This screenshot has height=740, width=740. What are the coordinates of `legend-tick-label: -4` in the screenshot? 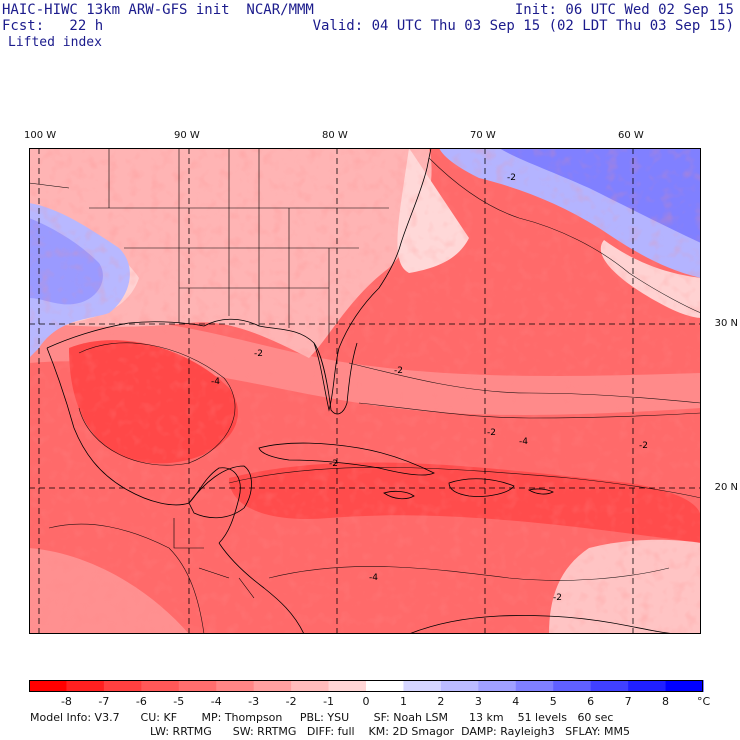 It's located at (216, 701).